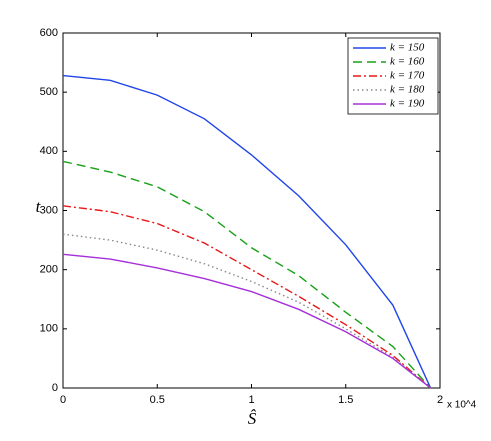 This screenshot has width=491, height=441. I want to click on y-tick-label: 300, so click(49, 210).